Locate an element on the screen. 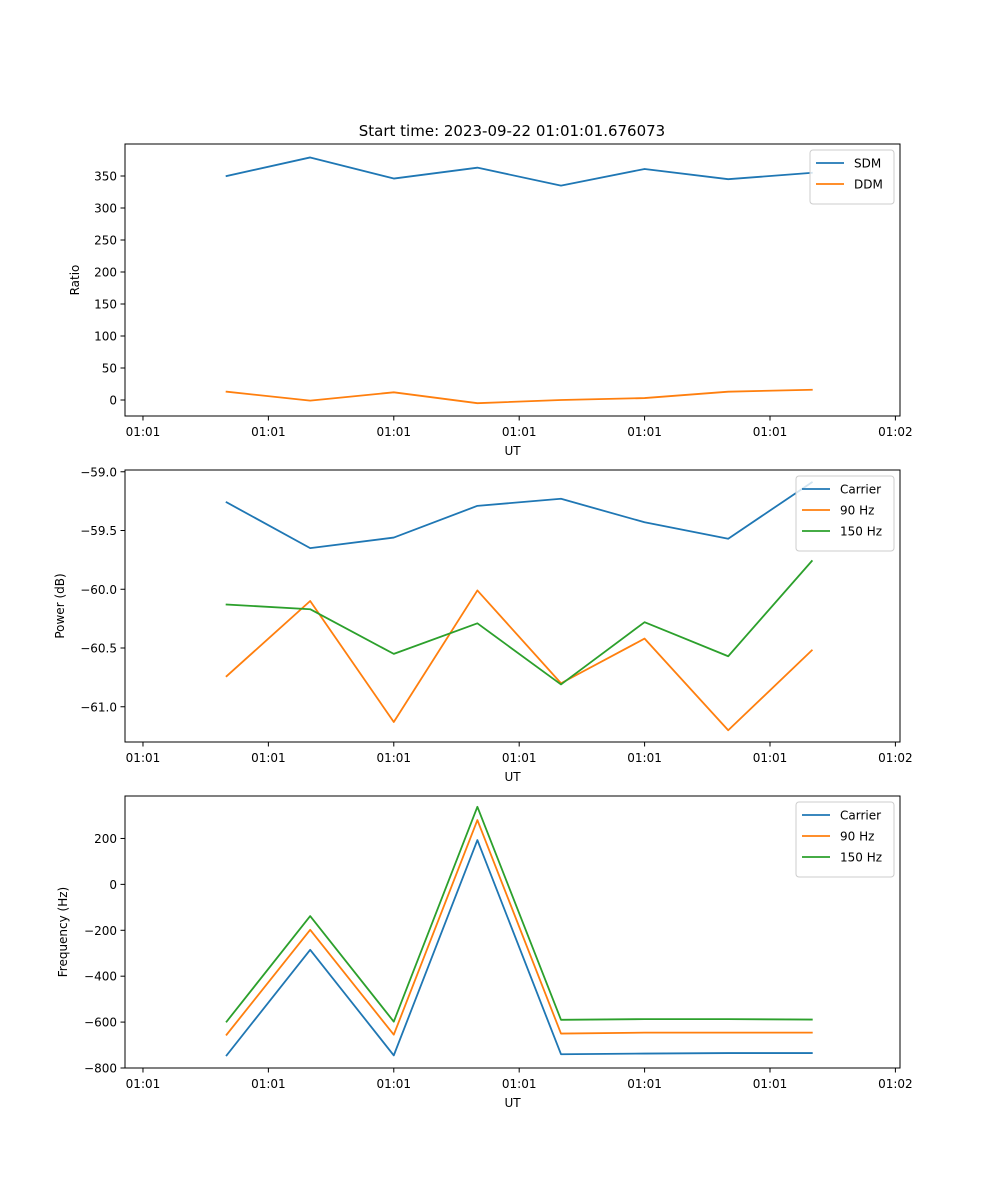  y-tick-label: 350 is located at coordinates (105, 177).